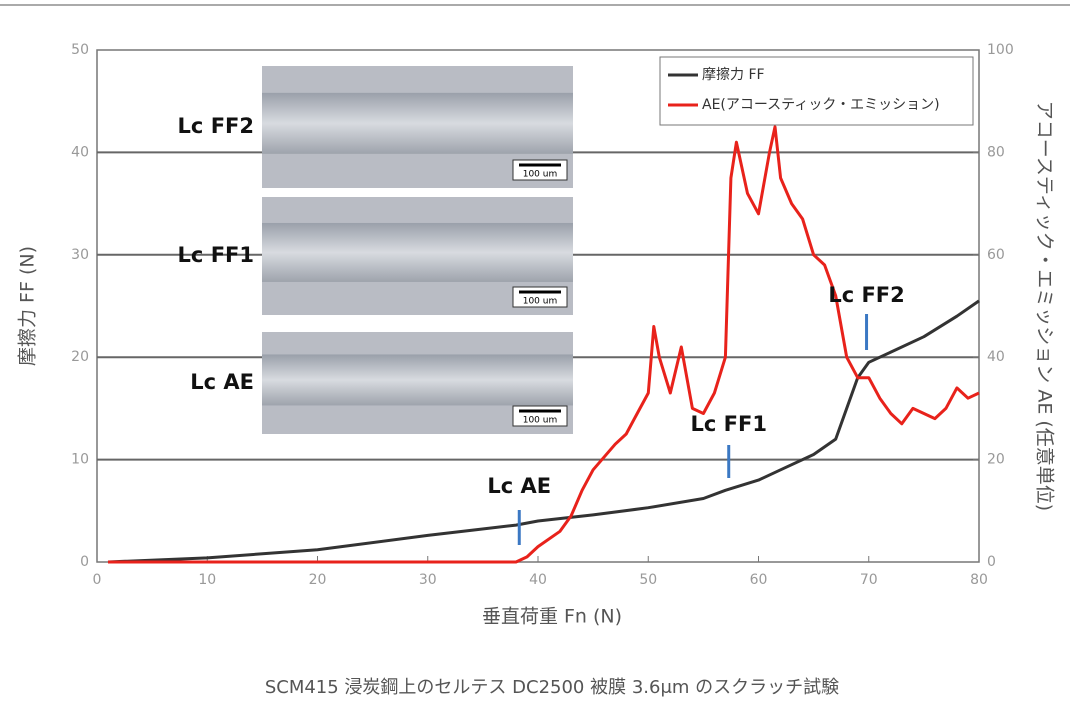 The height and width of the screenshot is (710, 1070). I want to click on x-tick-label: 10, so click(207, 580).